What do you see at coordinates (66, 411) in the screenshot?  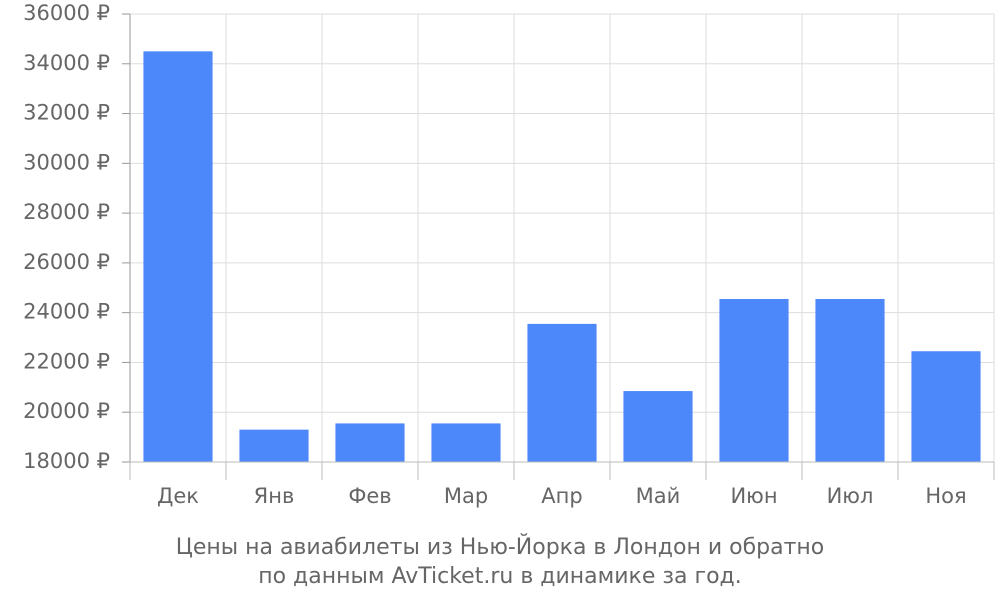 I see `y-tick-label: 20000 ₽` at bounding box center [66, 411].